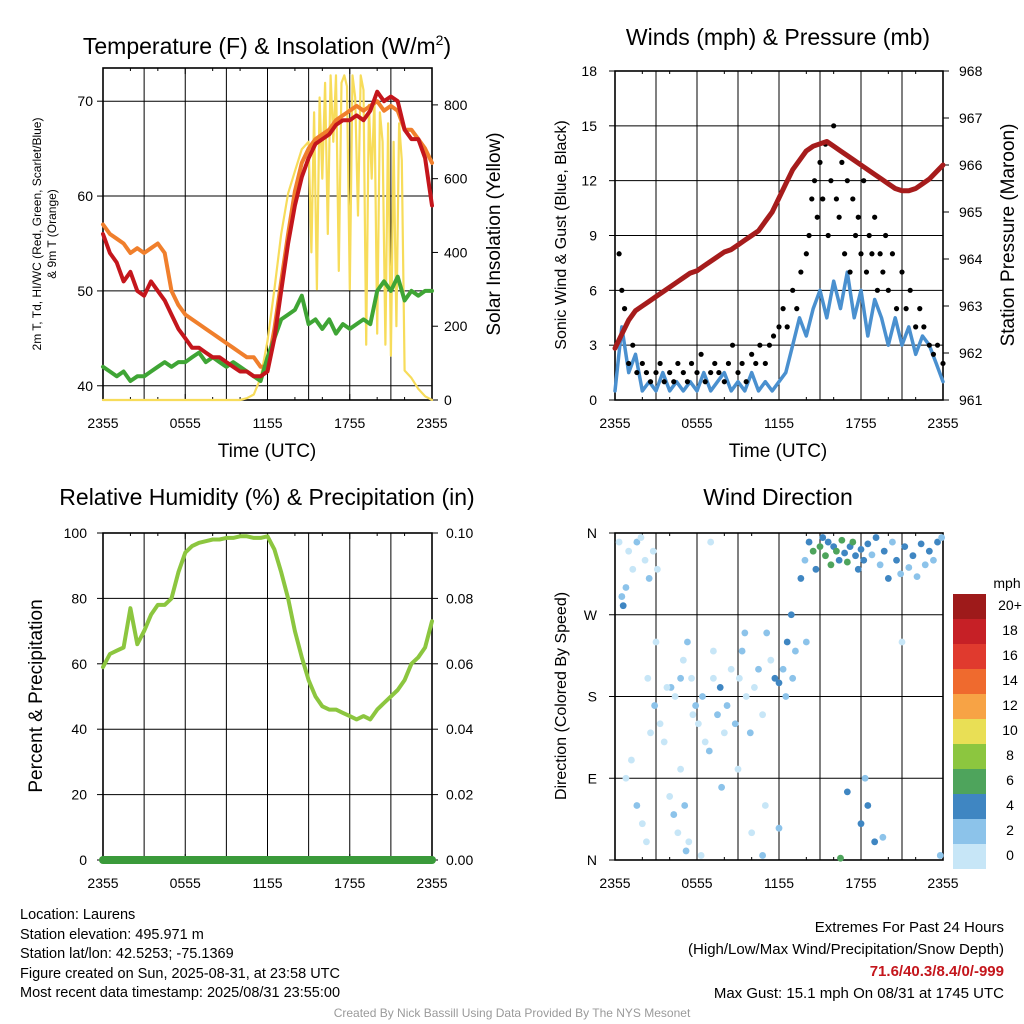  Describe the element at coordinates (1010, 755) in the screenshot. I see `colorbar-label-6: 8` at that location.